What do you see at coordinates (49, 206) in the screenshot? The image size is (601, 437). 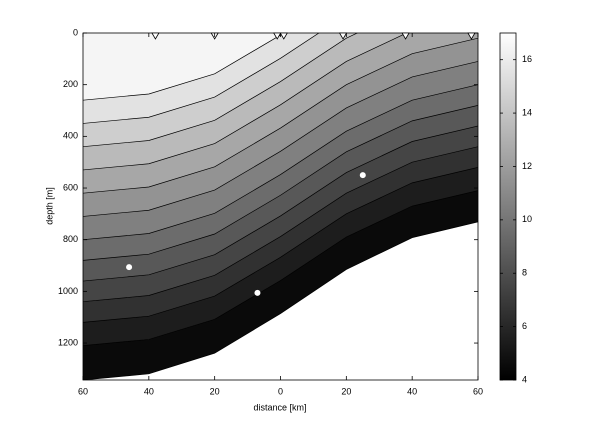 I see `y-axis-label: depth [m]` at bounding box center [49, 206].